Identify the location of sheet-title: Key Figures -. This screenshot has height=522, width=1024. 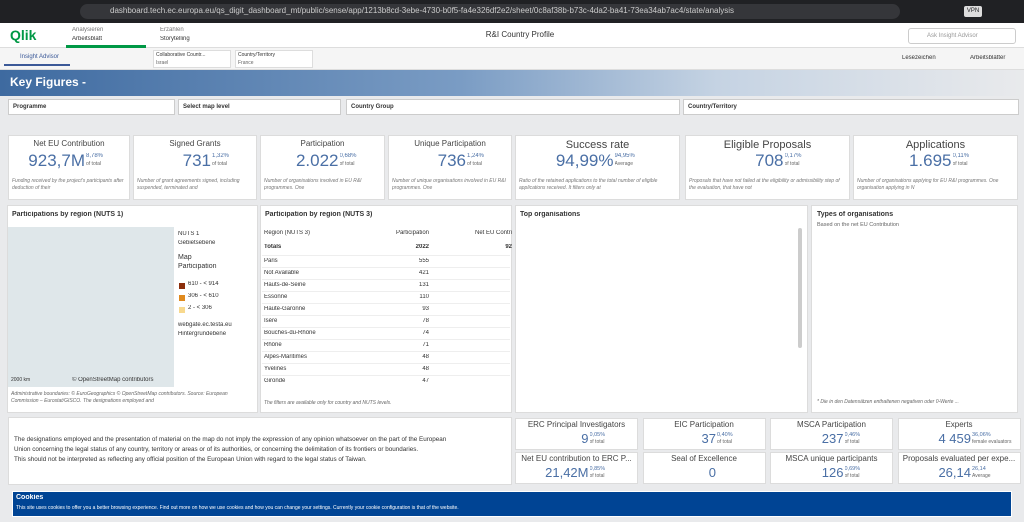
(110, 83).